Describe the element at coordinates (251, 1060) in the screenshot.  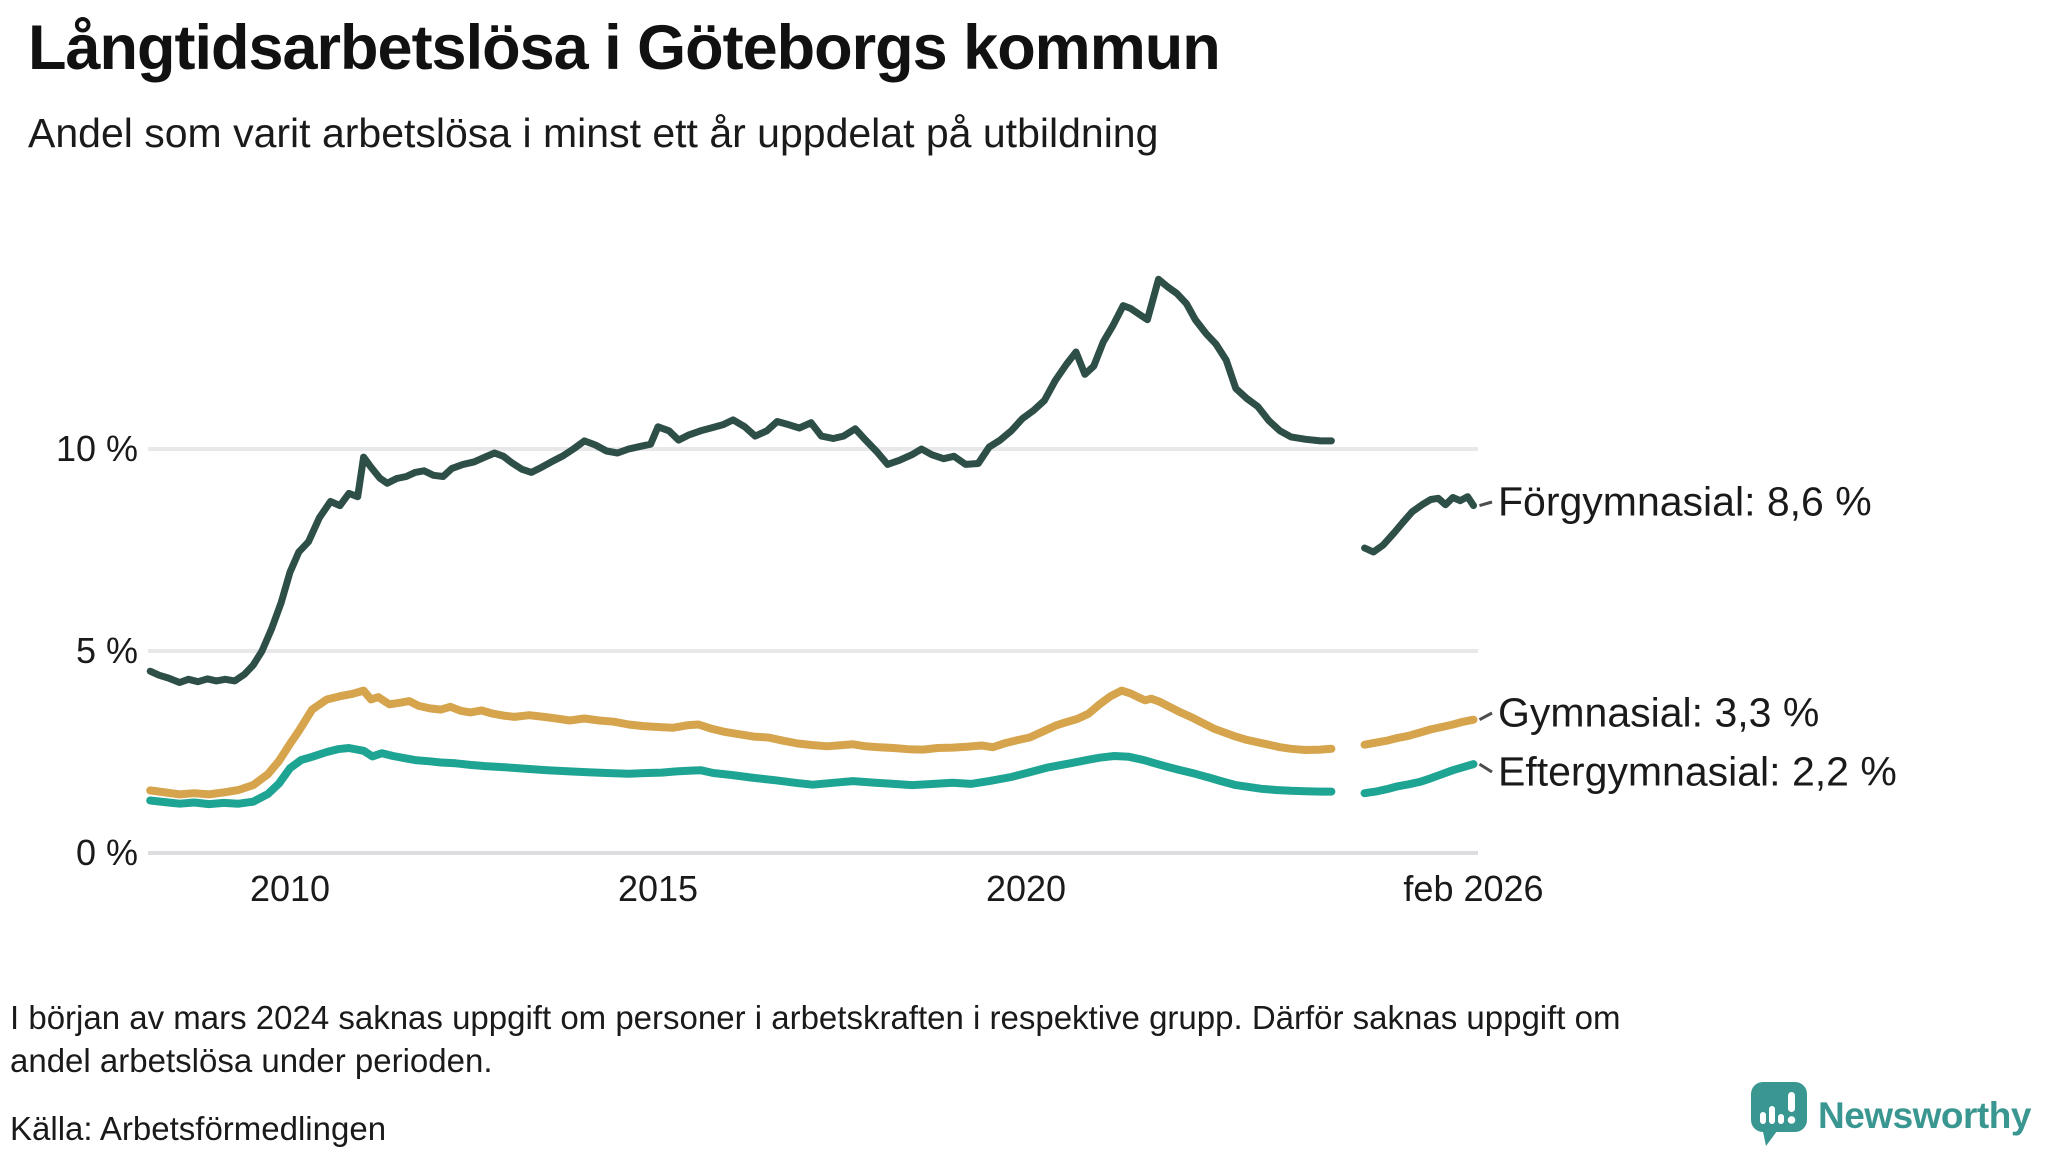
I see `footnote-line-2: andel arbetslösa under perioden.` at that location.